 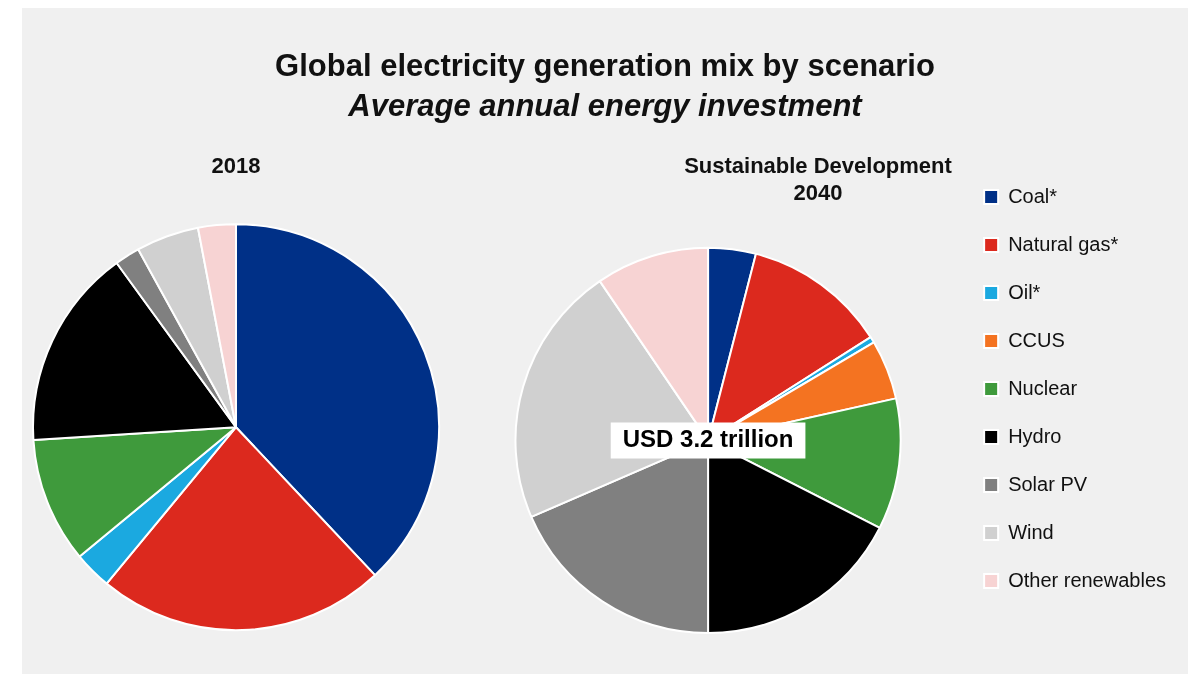 I want to click on chart-title: 2018, so click(x=236, y=166).